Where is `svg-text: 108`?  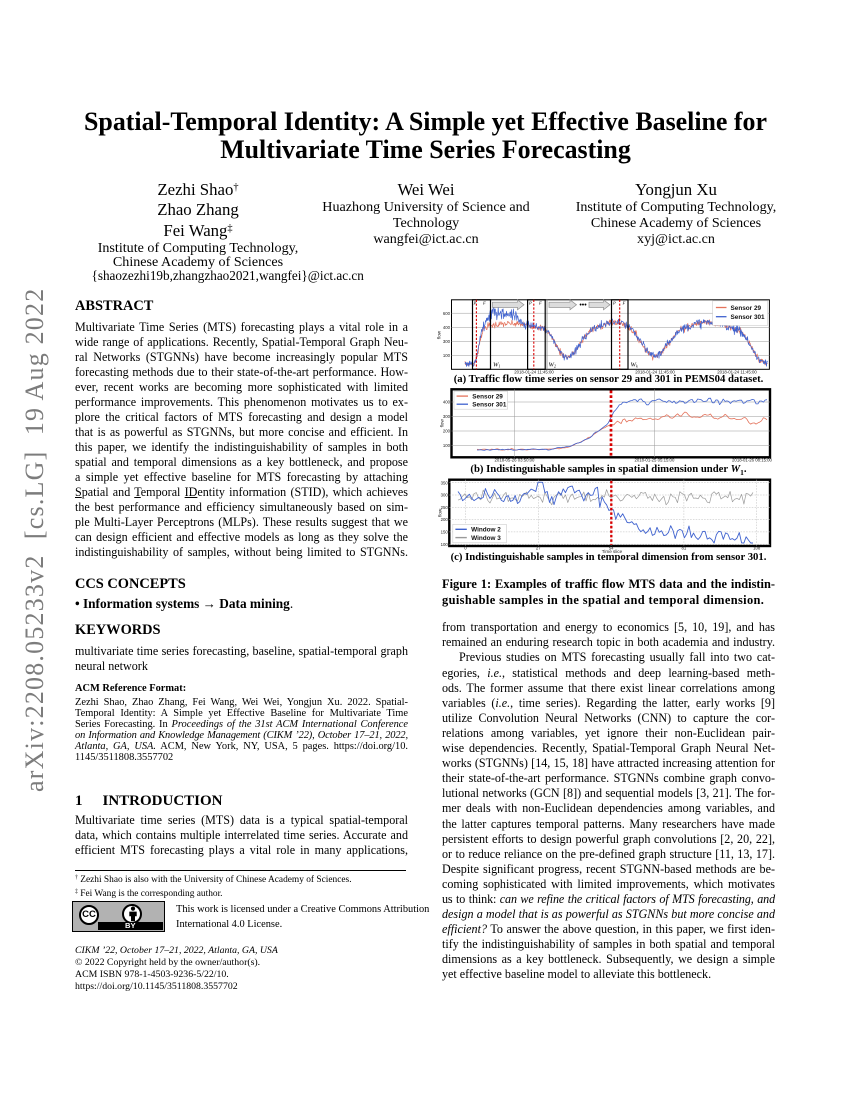 svg-text: 108 is located at coordinates (757, 548).